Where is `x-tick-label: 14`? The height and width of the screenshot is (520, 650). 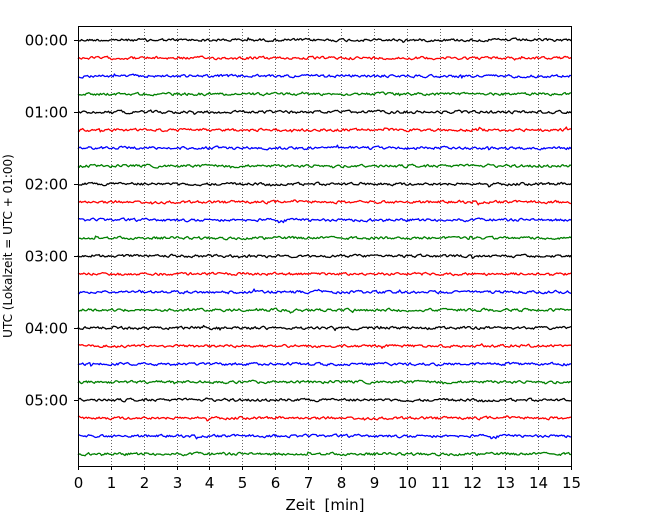 x-tick-label: 14 is located at coordinates (538, 483).